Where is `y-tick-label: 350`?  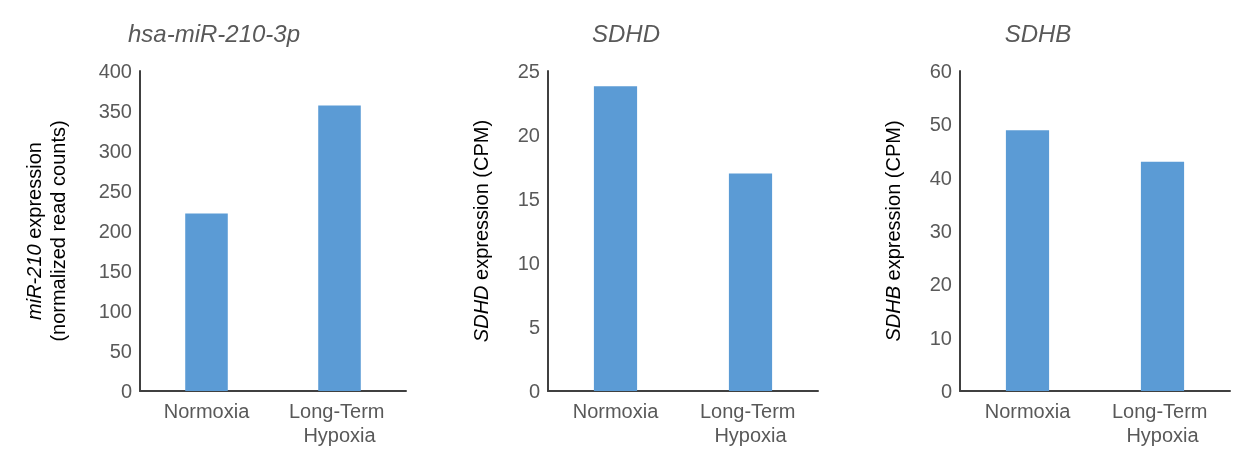 y-tick-label: 350 is located at coordinates (115, 111).